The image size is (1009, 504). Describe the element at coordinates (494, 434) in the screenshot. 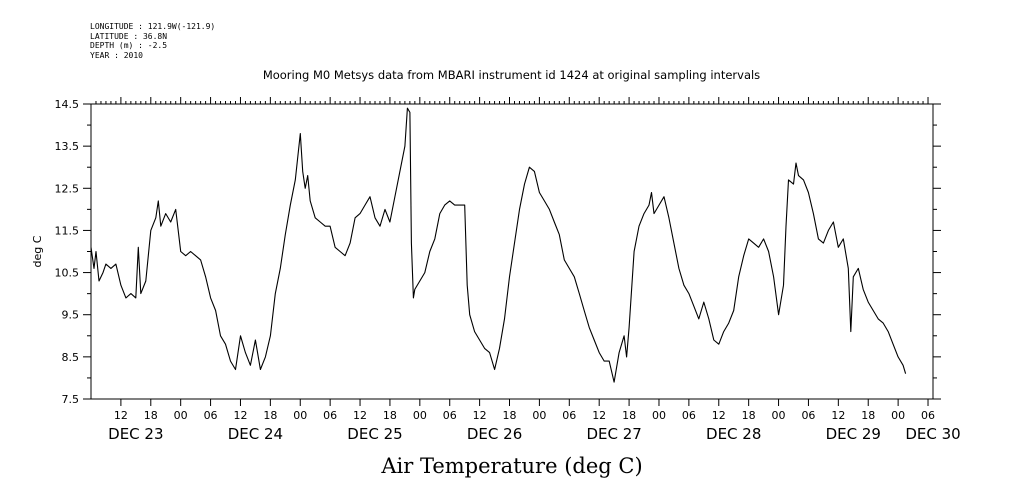

I see `x-day-label: DEC 26` at that location.